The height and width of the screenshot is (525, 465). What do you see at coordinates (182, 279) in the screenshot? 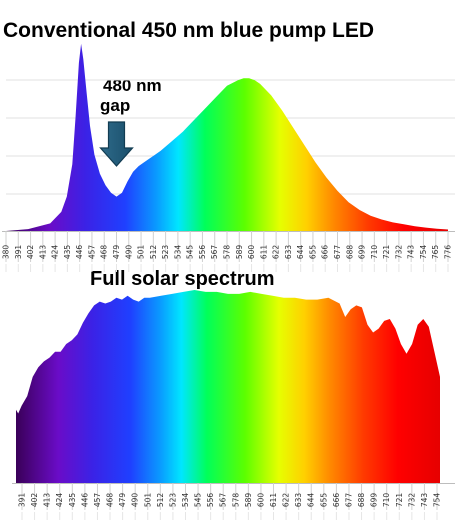
I see `chart-title-solar: Full solar spectrum` at bounding box center [182, 279].